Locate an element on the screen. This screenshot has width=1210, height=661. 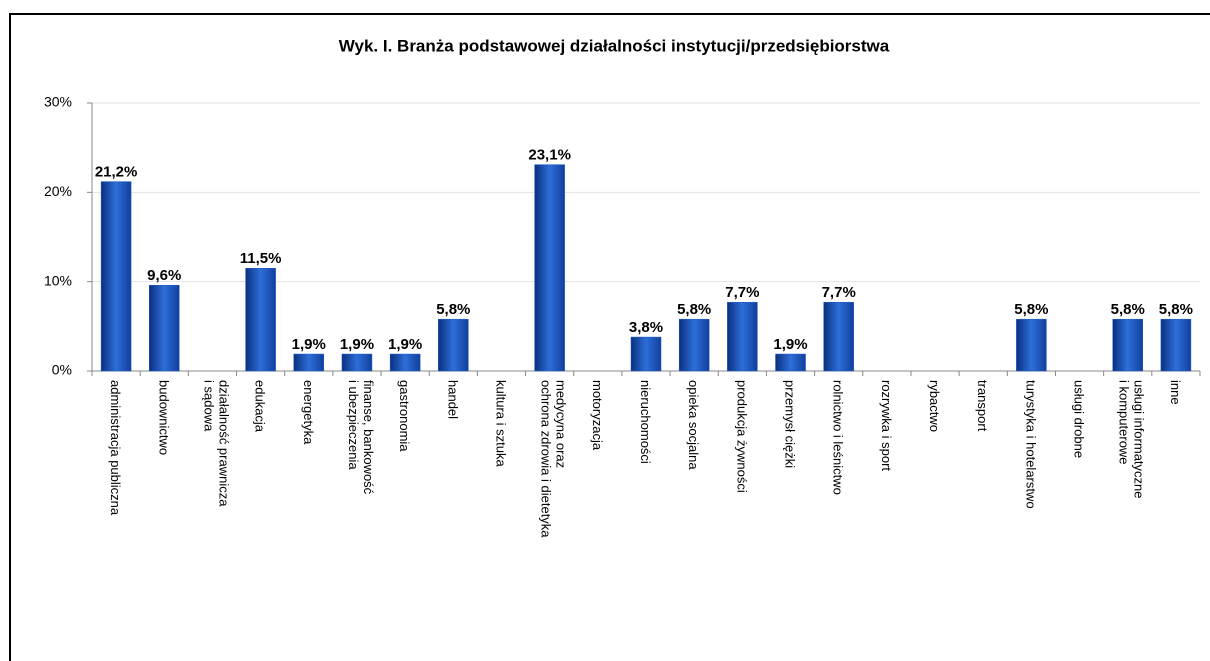
x-tick-label: opieka socjalna is located at coordinates (693, 425).